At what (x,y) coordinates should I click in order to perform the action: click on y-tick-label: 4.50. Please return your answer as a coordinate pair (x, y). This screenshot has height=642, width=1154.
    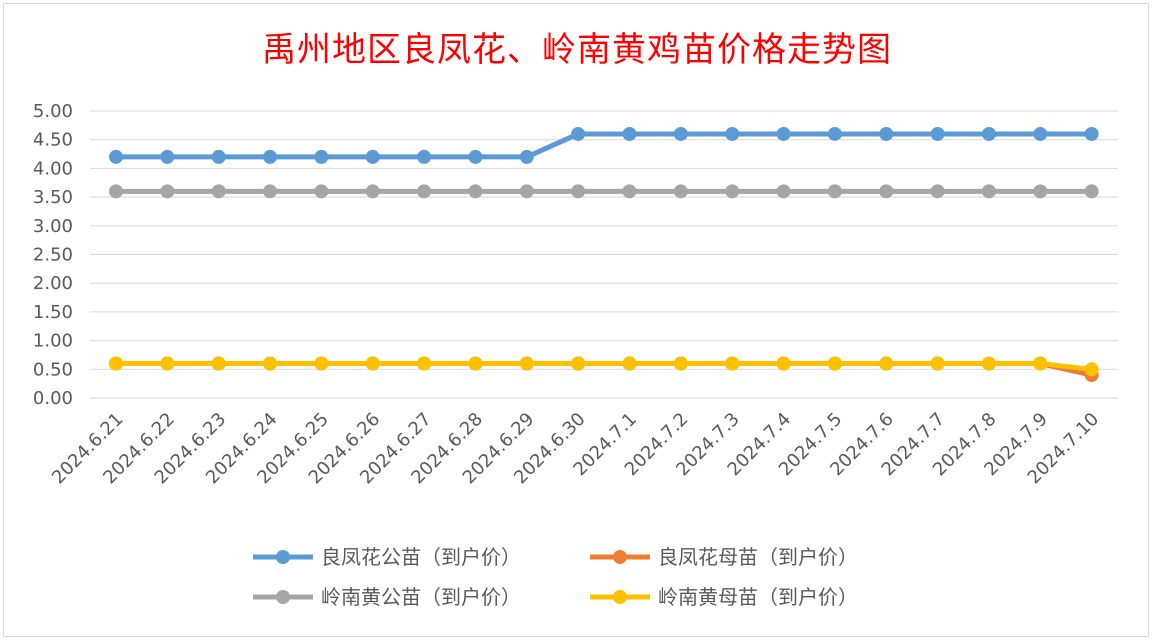
    Looking at the image, I should click on (53, 140).